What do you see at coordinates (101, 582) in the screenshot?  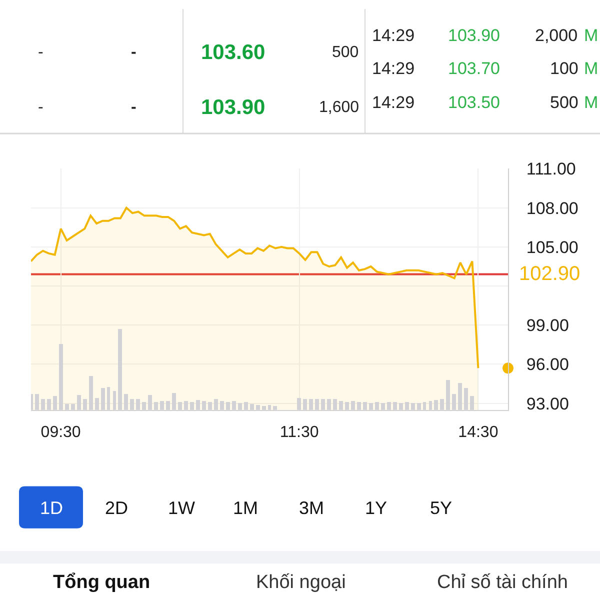 I see `text: Tổng quan` at bounding box center [101, 582].